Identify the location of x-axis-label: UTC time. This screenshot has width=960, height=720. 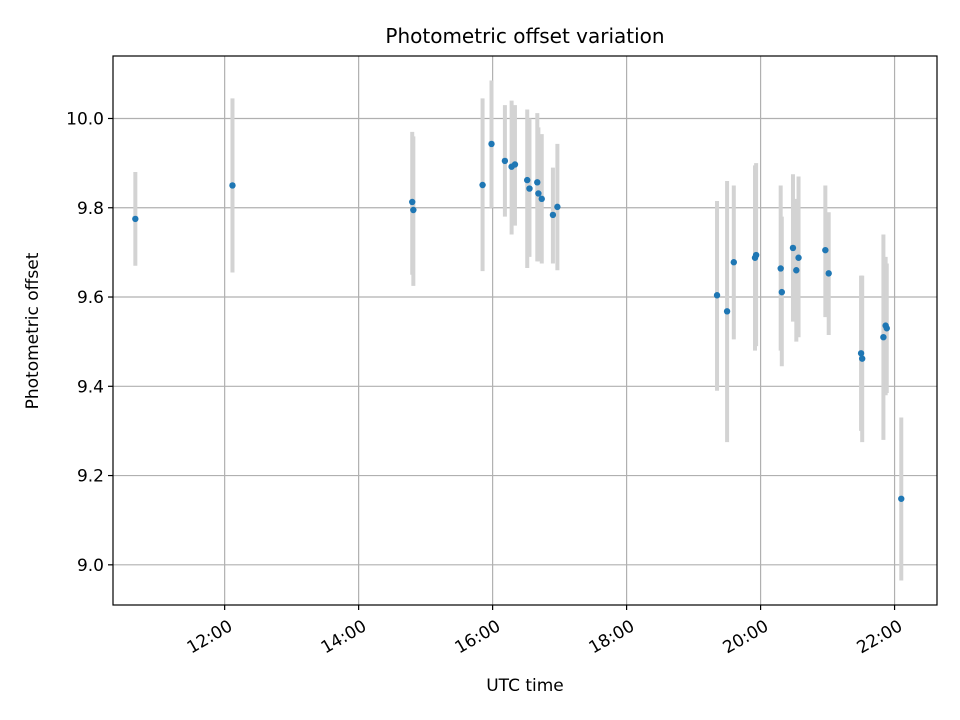
(525, 686).